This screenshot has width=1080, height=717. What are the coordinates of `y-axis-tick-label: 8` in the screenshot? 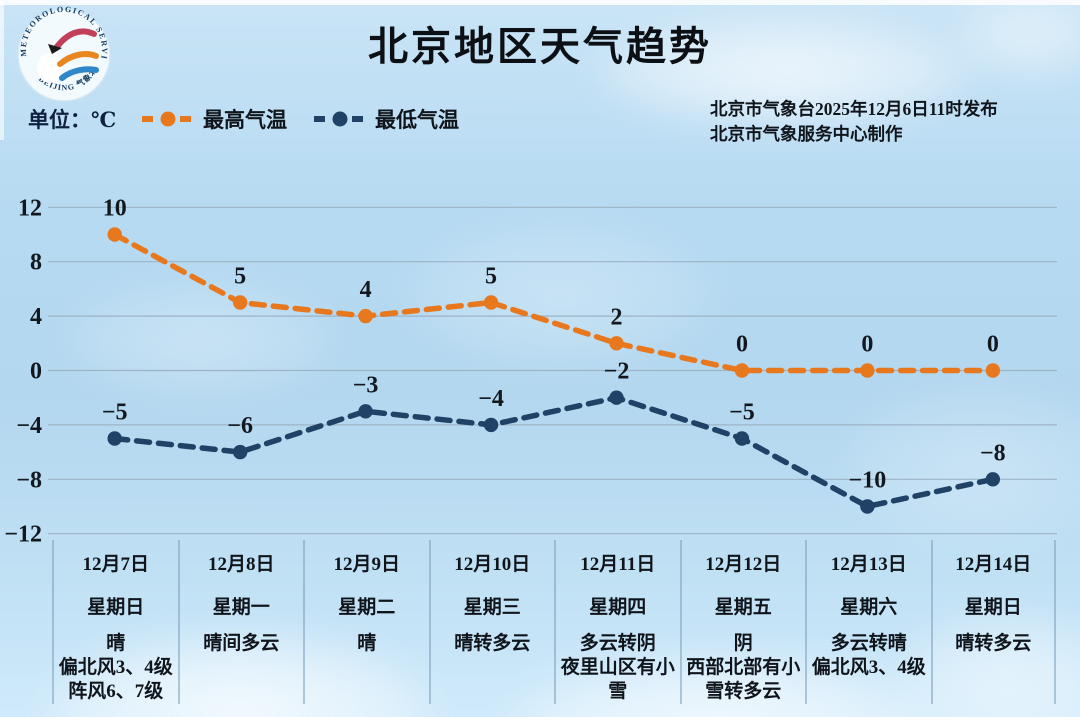 It's located at (36, 263).